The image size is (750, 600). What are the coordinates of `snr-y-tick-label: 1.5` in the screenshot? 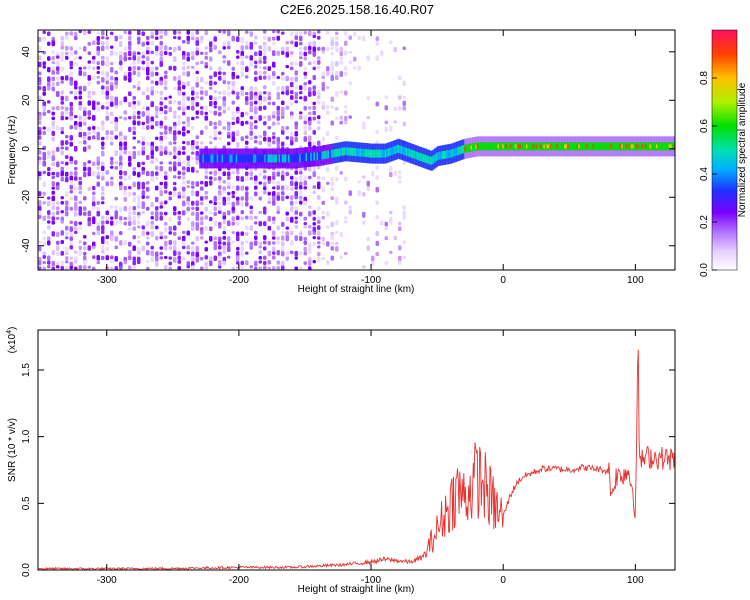 It's located at (26, 370).